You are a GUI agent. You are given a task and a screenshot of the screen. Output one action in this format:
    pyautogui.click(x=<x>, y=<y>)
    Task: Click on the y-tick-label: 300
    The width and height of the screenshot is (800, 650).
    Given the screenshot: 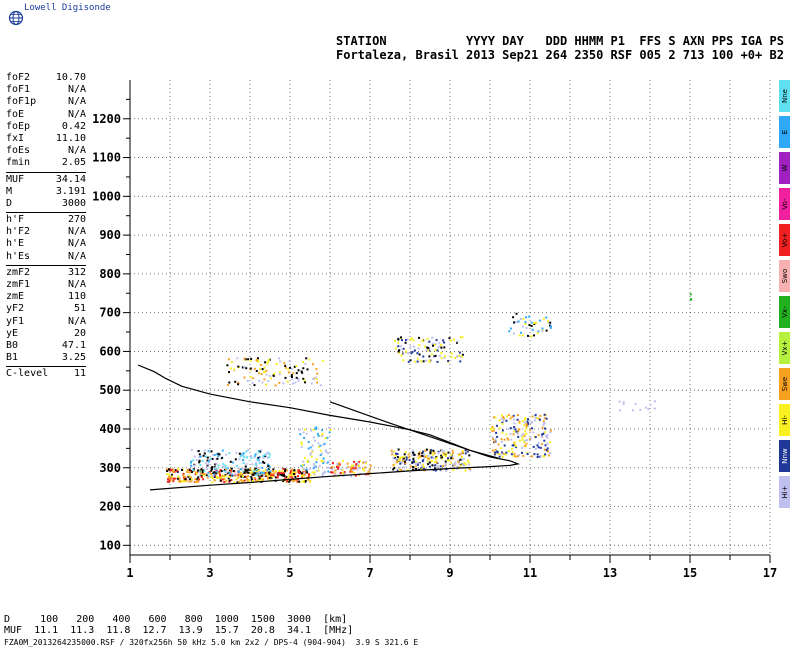 What is the action you would take?
    pyautogui.click(x=110, y=468)
    